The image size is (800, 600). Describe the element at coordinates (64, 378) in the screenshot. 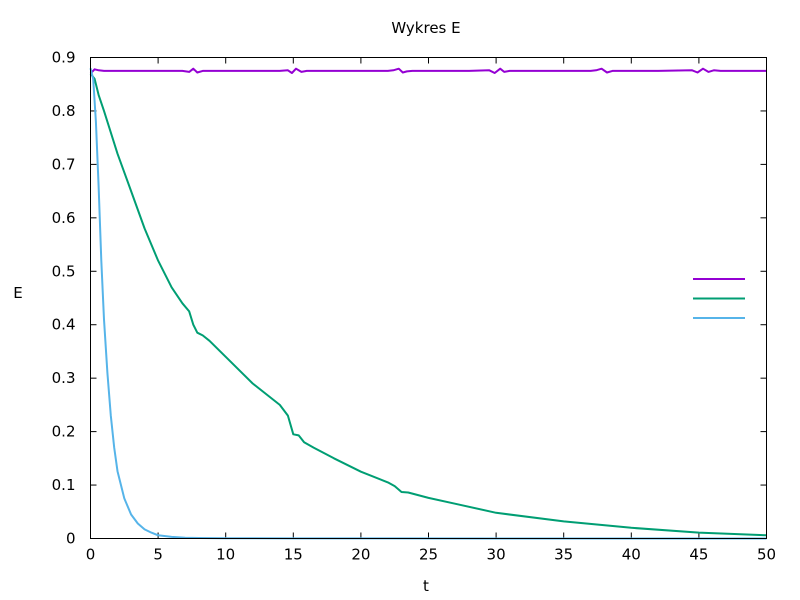

I see `y-tick-label: 0.3` at that location.